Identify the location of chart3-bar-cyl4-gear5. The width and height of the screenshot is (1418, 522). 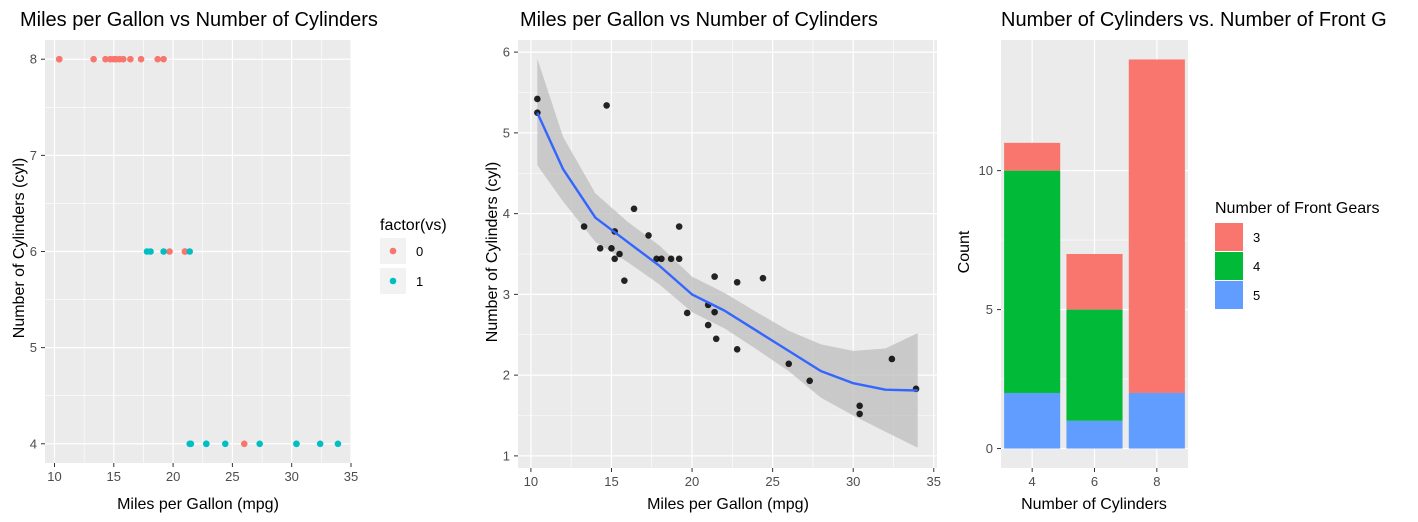
(1032, 420).